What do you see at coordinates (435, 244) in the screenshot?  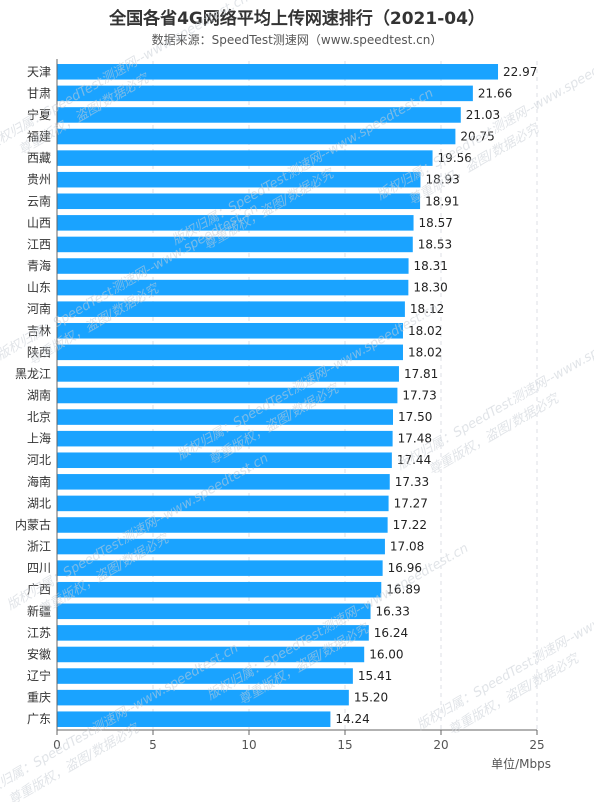 I see `value-label: 18.53` at bounding box center [435, 244].